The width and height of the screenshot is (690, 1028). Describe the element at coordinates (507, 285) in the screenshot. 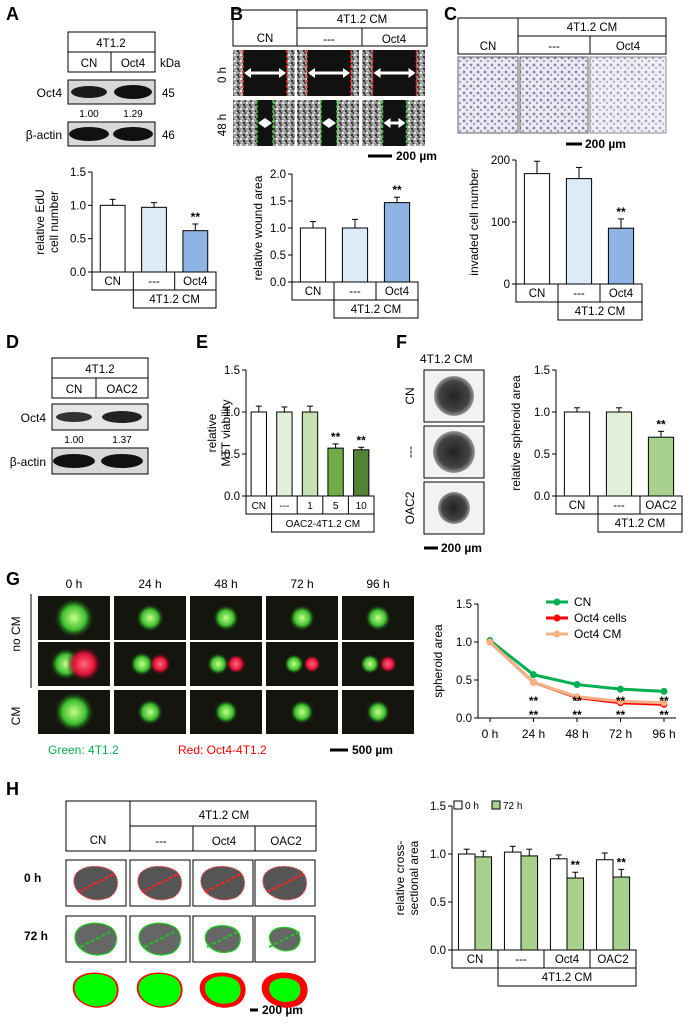

I see `y-tick-label: 0` at that location.